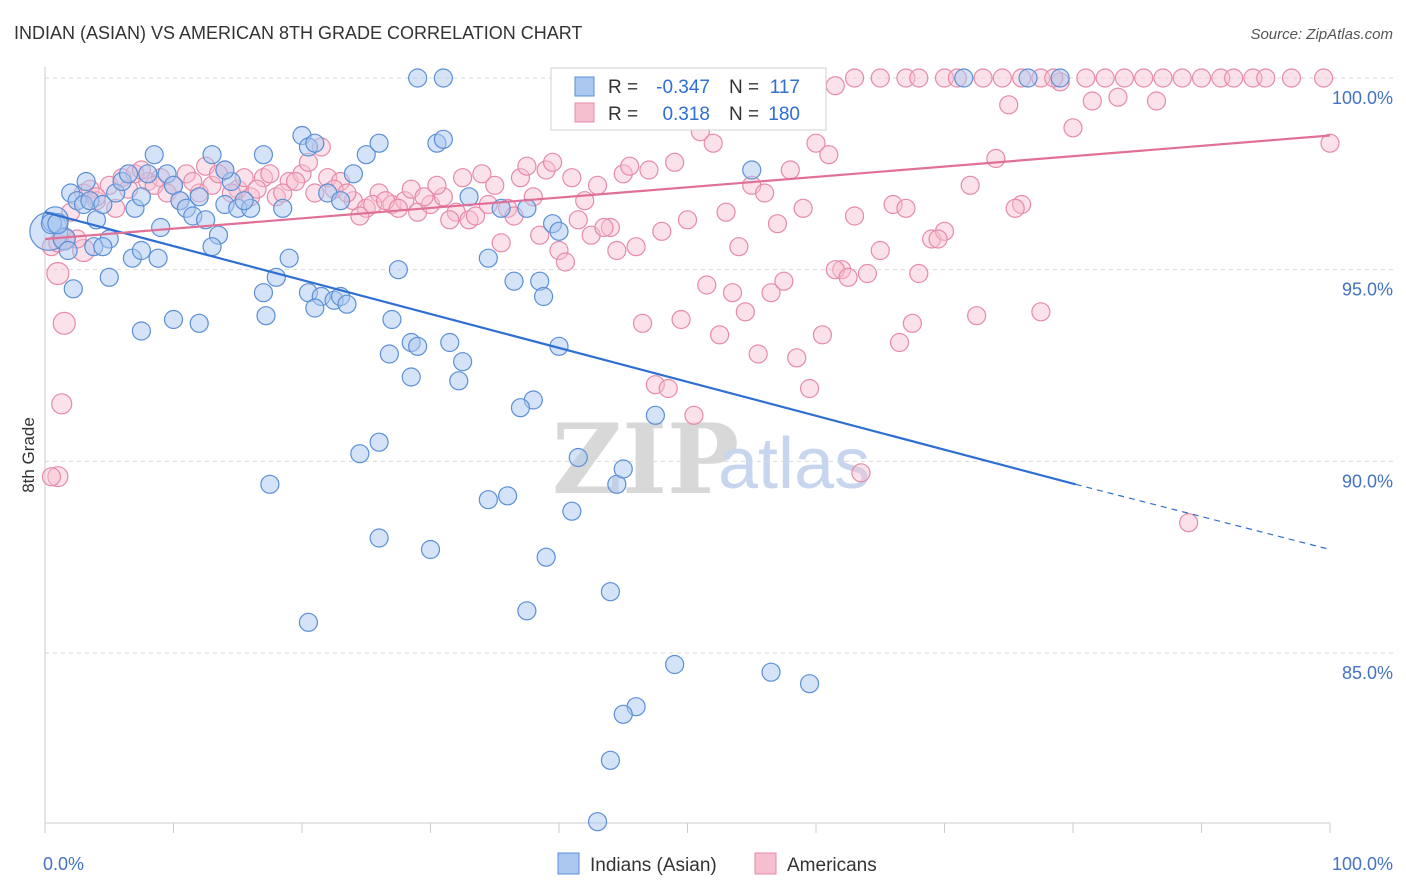 The width and height of the screenshot is (1406, 892). I want to click on legend-r-label-americans: R =, so click(623, 114).